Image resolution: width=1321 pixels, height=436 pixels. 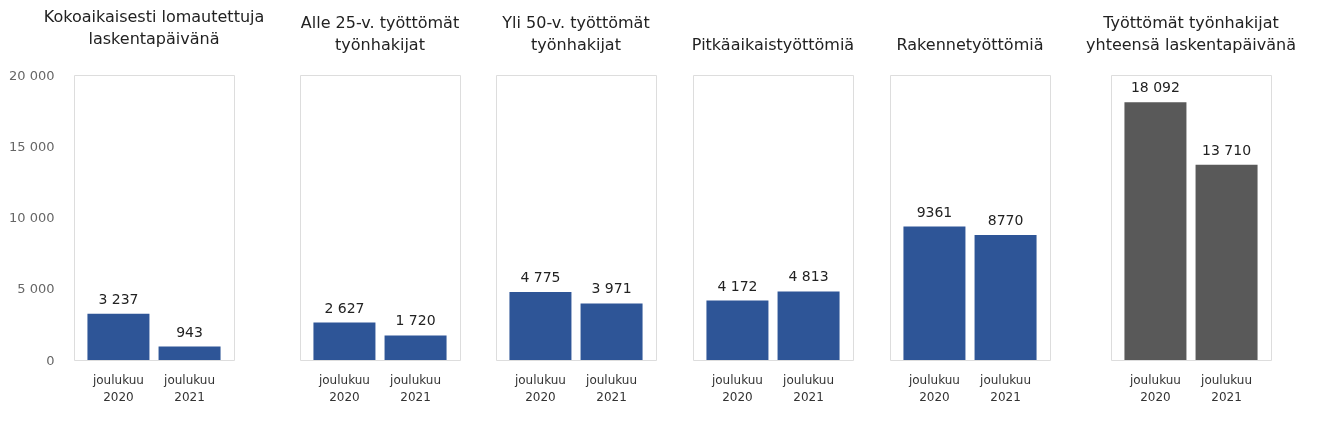 I want to click on chart-title: Kokoaikaisesti lomautettuja laskentapäivänä, so click(x=154, y=27).